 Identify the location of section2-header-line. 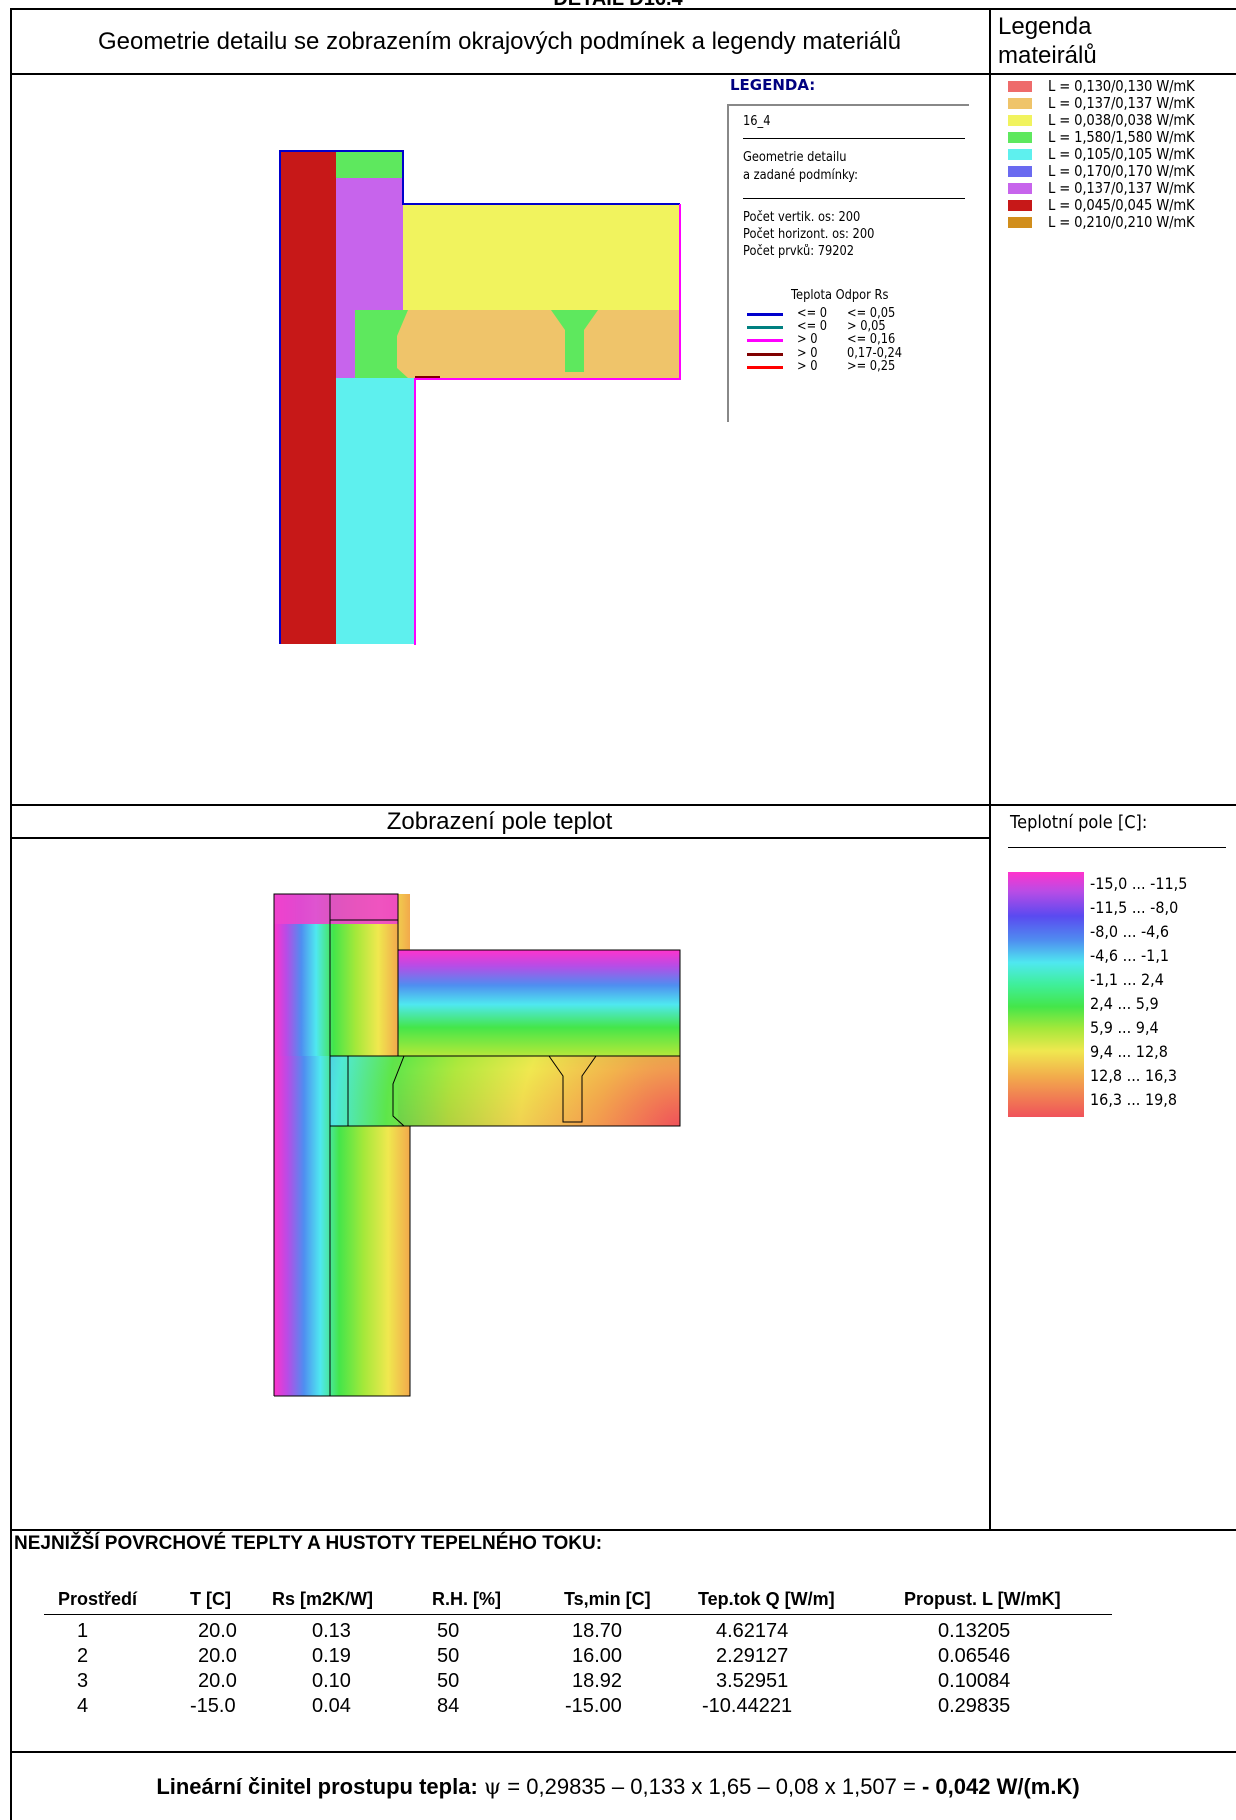
(500, 838).